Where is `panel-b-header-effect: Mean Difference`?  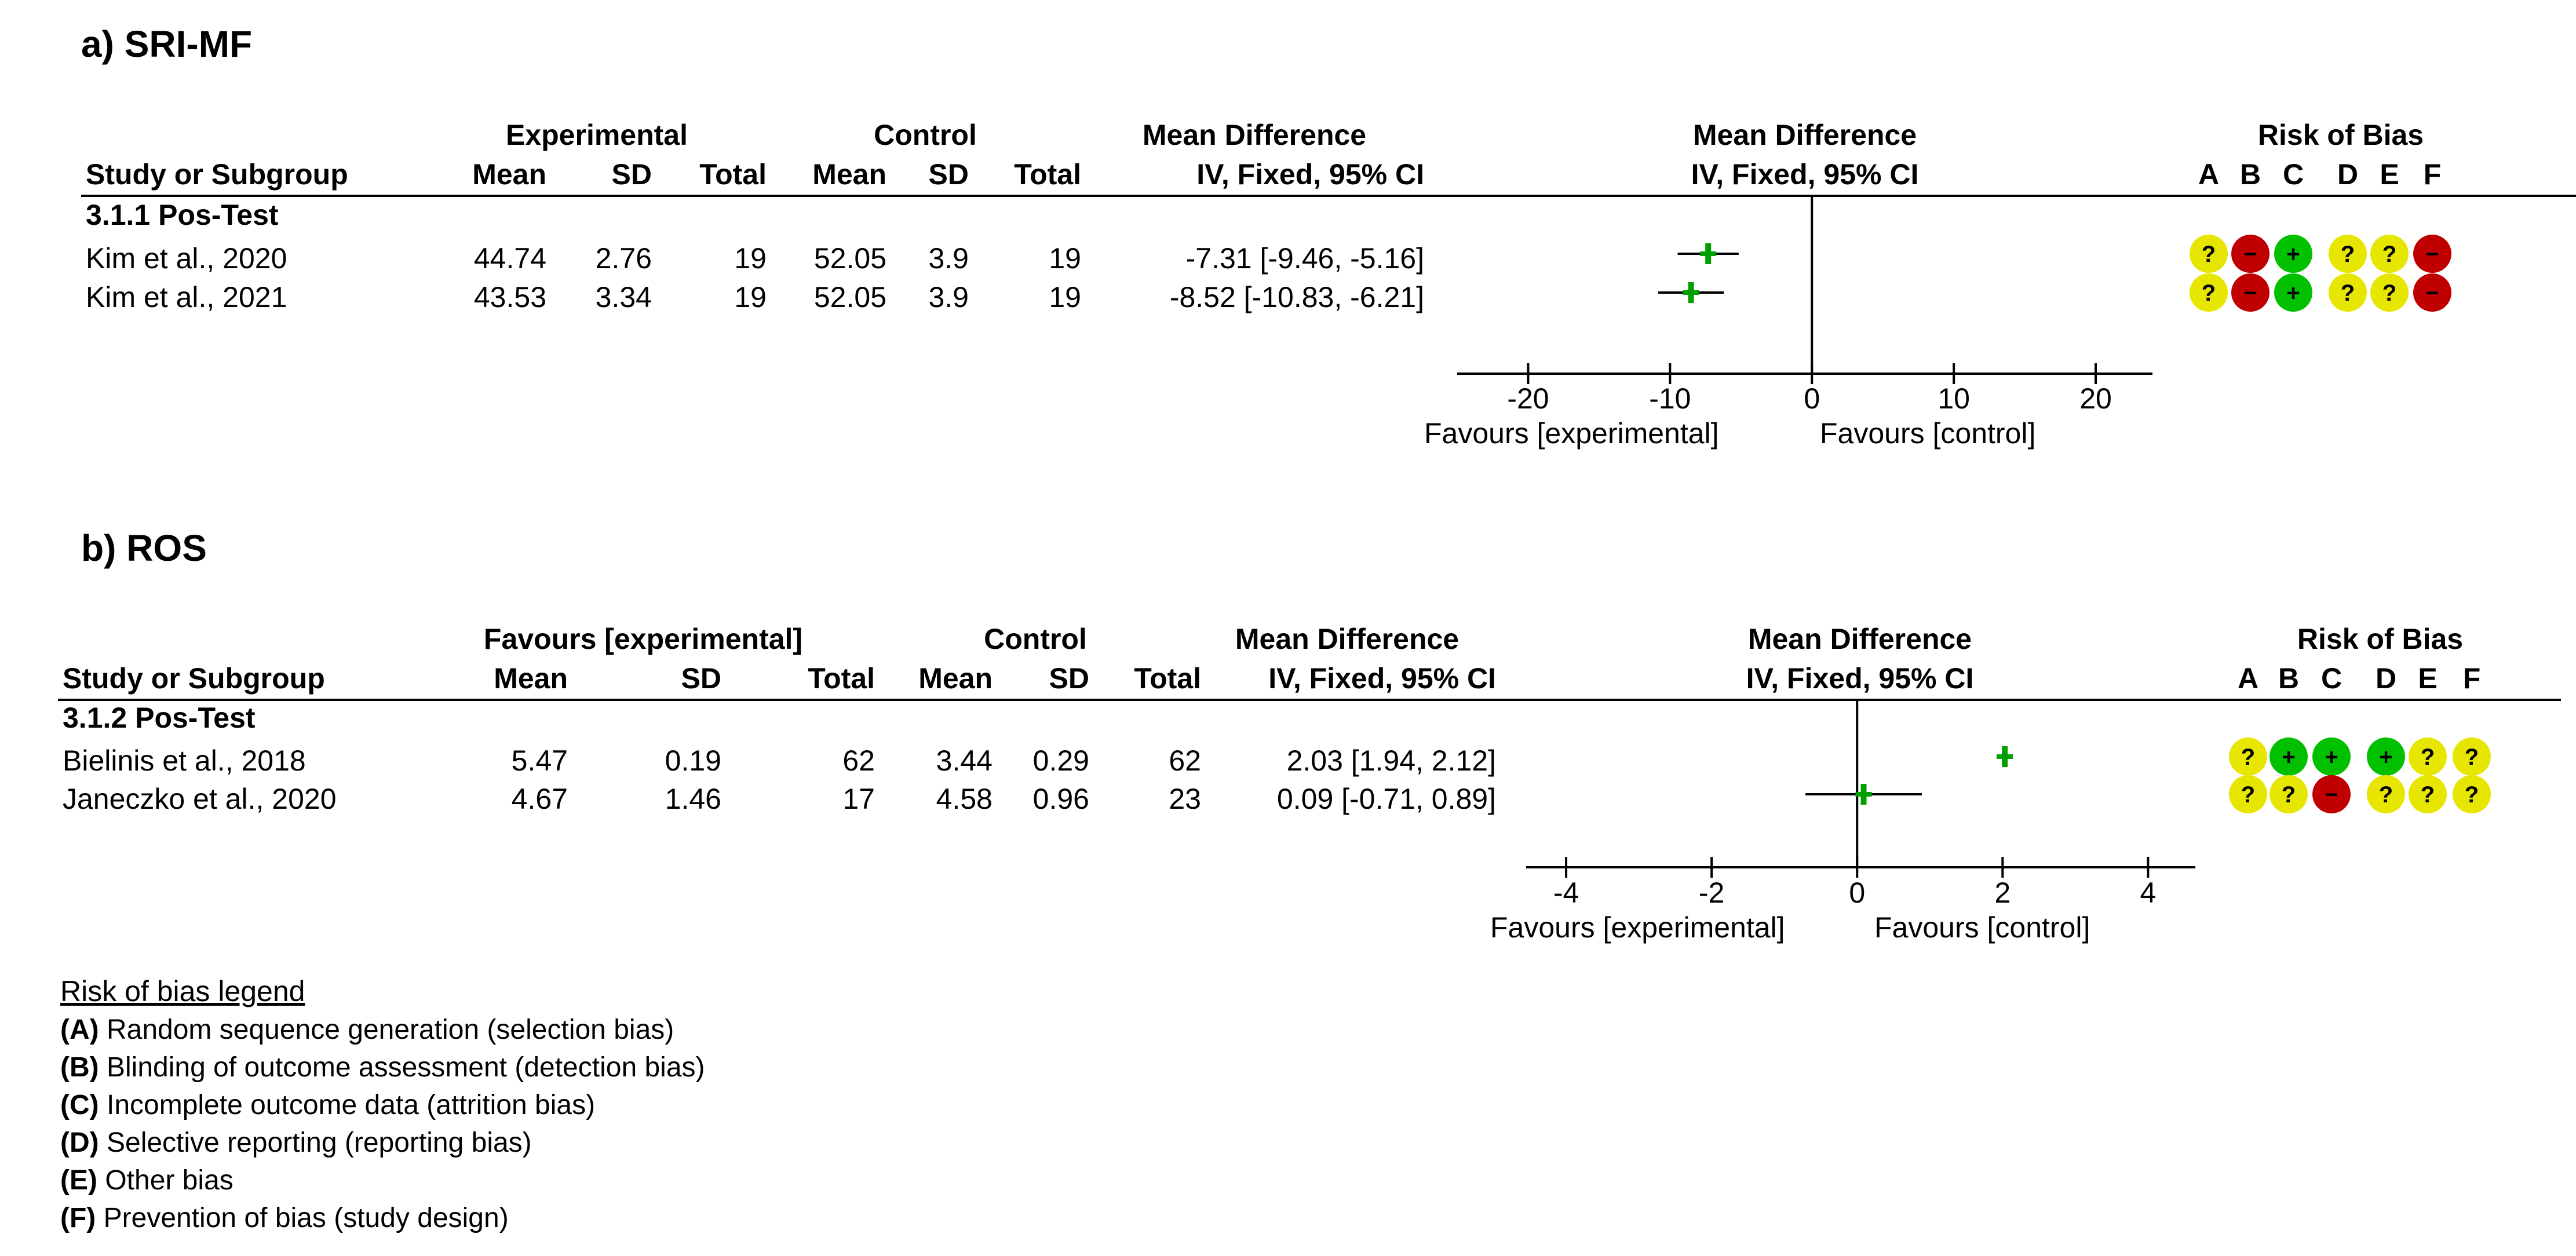
panel-b-header-effect: Mean Difference is located at coordinates (1347, 639).